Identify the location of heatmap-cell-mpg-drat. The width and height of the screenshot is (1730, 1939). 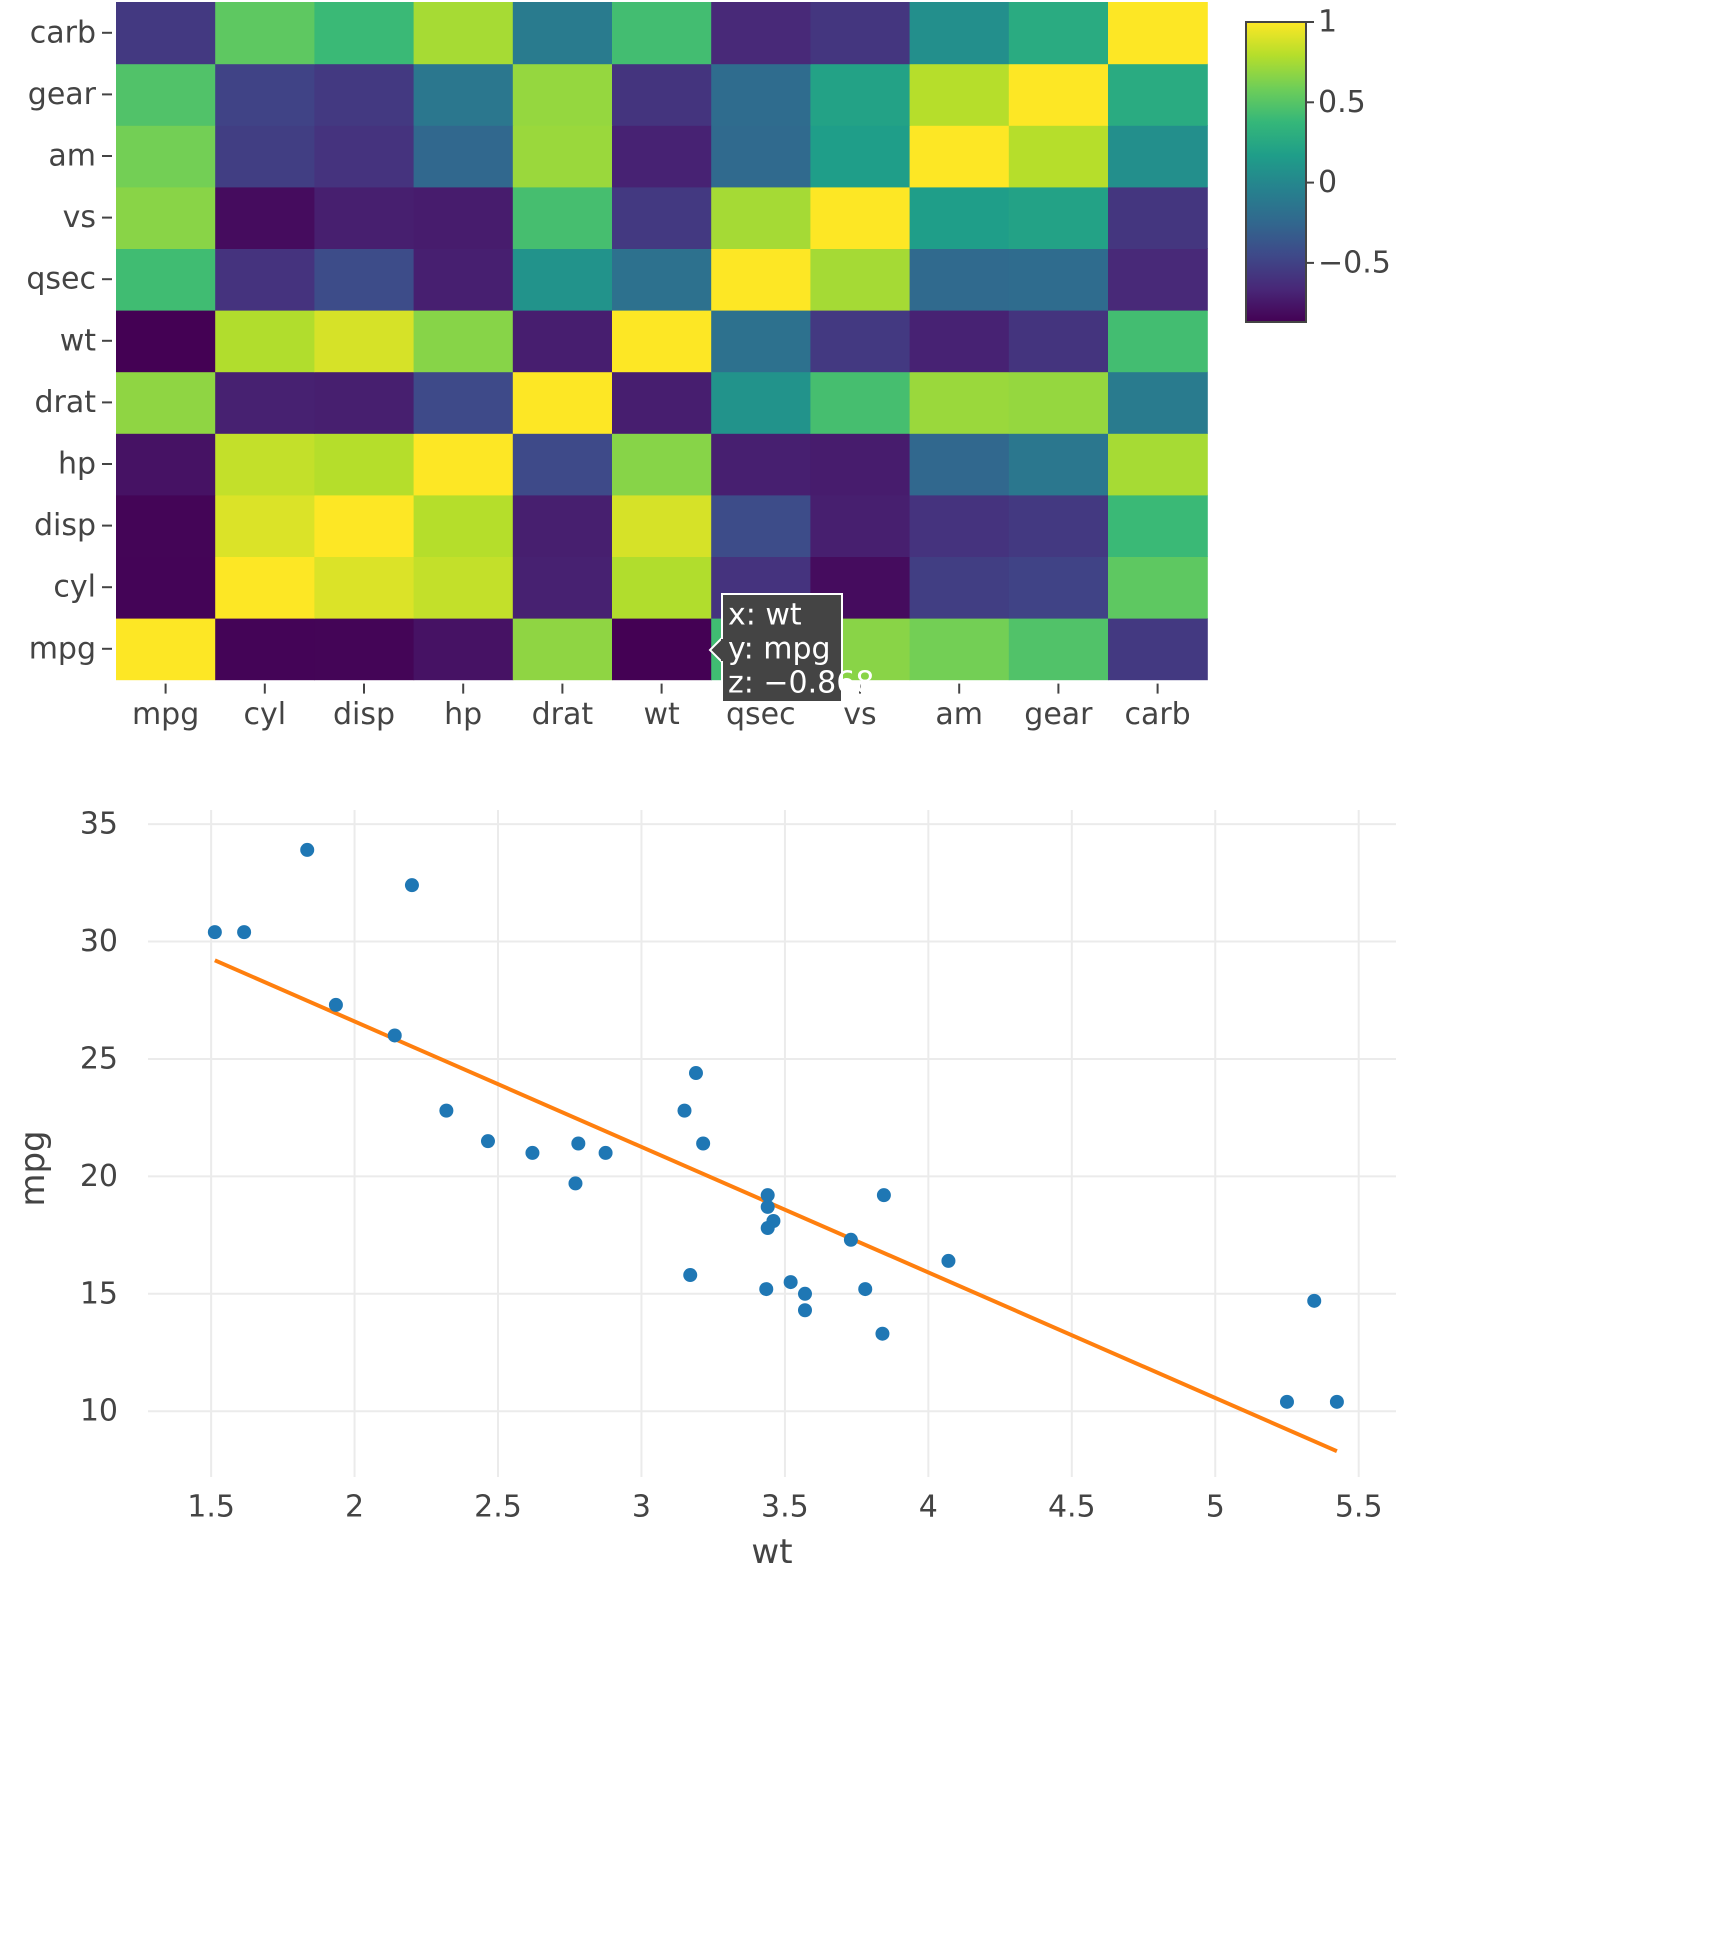
(562, 649).